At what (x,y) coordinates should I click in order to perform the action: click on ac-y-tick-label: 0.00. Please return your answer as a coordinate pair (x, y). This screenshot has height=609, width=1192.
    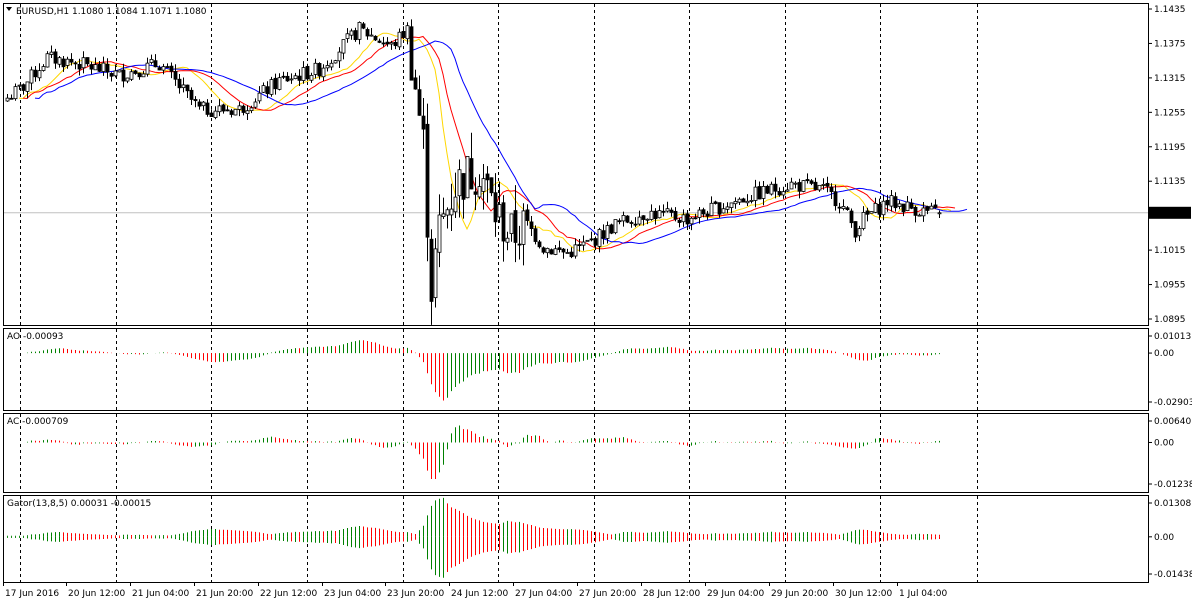
    Looking at the image, I should click on (1164, 443).